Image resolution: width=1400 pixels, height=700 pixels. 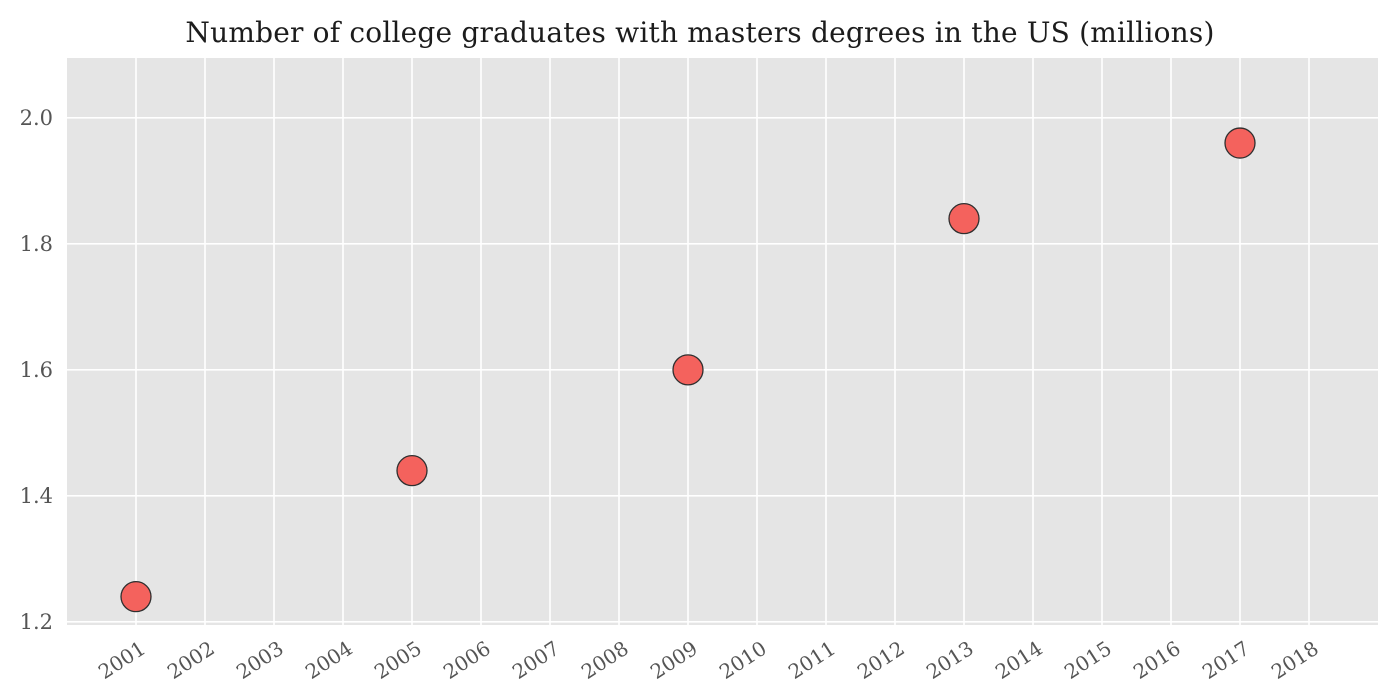 I want to click on x-tick-label: 2004, so click(x=329, y=660).